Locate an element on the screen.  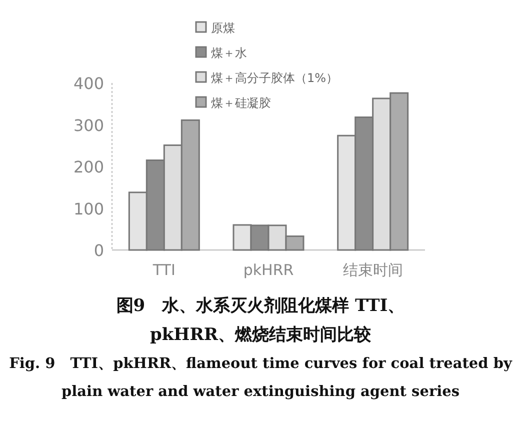
x-tick-label: pkHRR is located at coordinates (268, 270).